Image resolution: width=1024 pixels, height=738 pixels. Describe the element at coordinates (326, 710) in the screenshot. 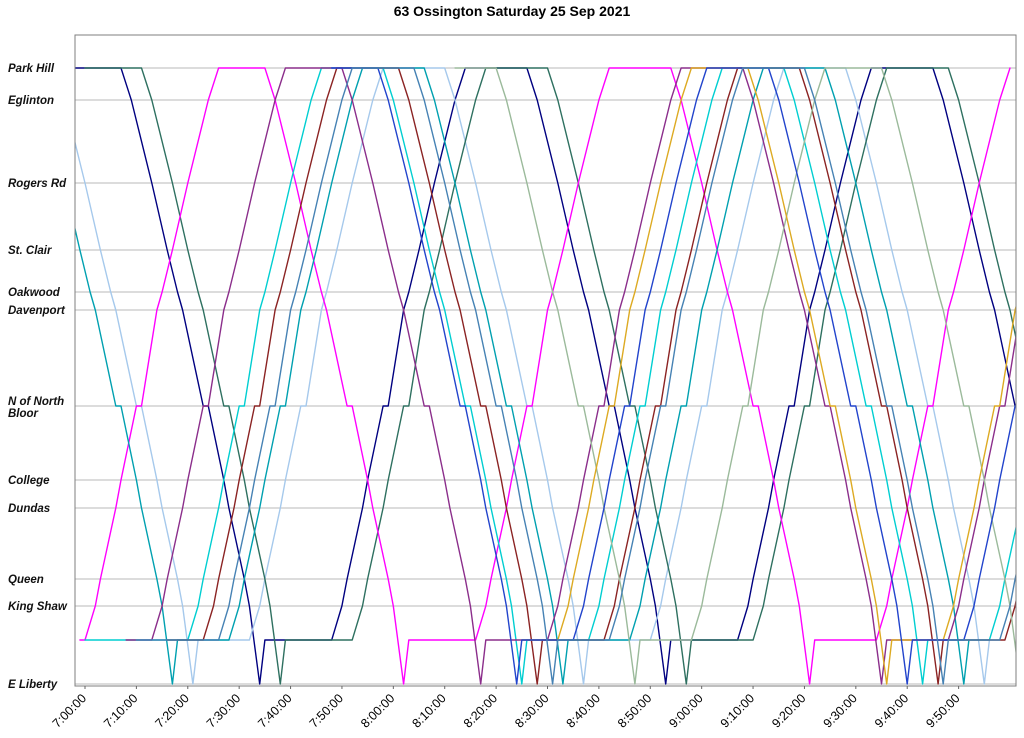

I see `time-tick-label: 7:50:00` at that location.